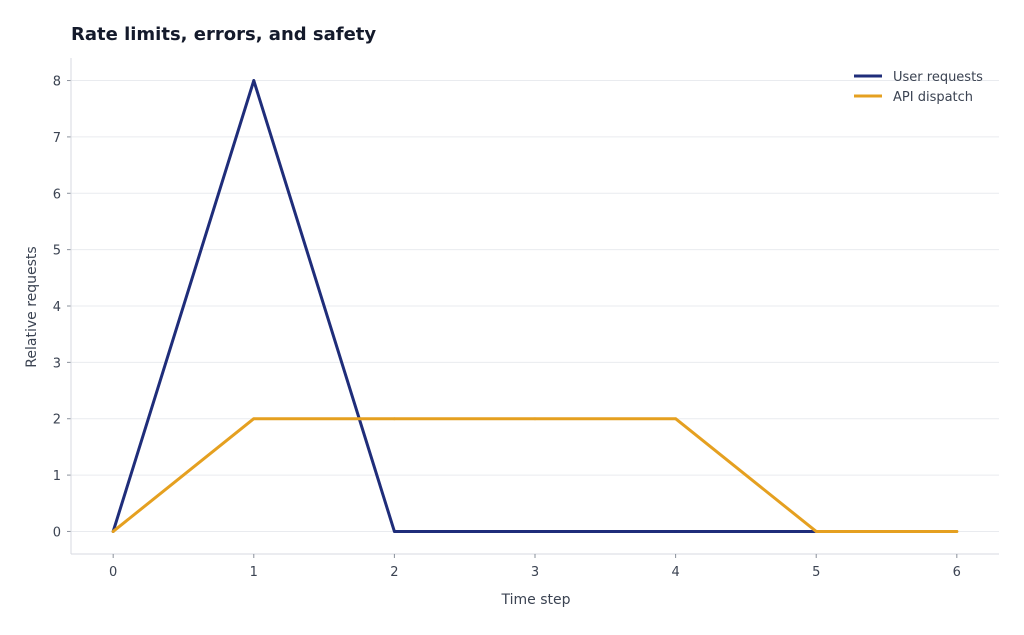 Image resolution: width=1024 pixels, height=635 pixels. Describe the element at coordinates (918, 87) in the screenshot. I see `legend: User requests API dispatch` at that location.